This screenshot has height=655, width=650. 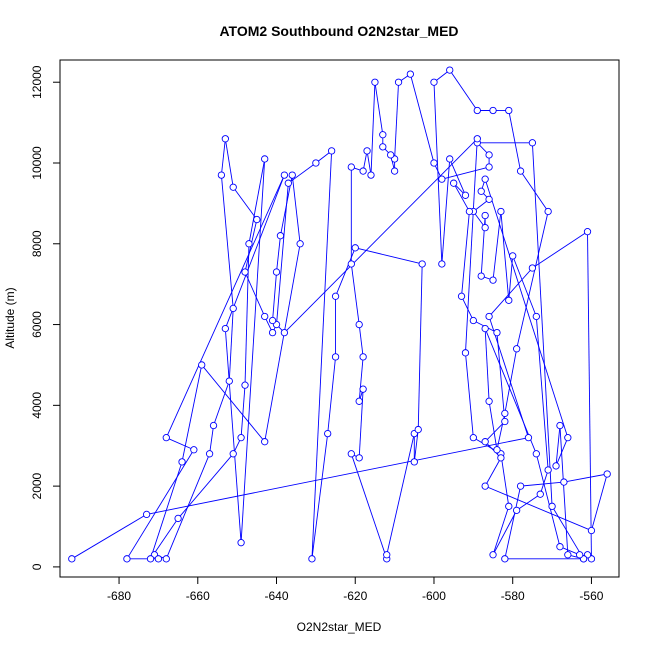 I want to click on x-tick-label: -660, so click(x=198, y=596).